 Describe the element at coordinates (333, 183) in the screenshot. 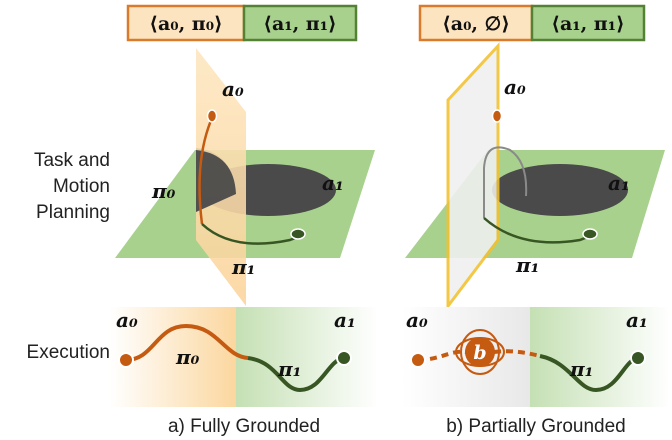

I see `panel-a-a1-label: a₁` at that location.